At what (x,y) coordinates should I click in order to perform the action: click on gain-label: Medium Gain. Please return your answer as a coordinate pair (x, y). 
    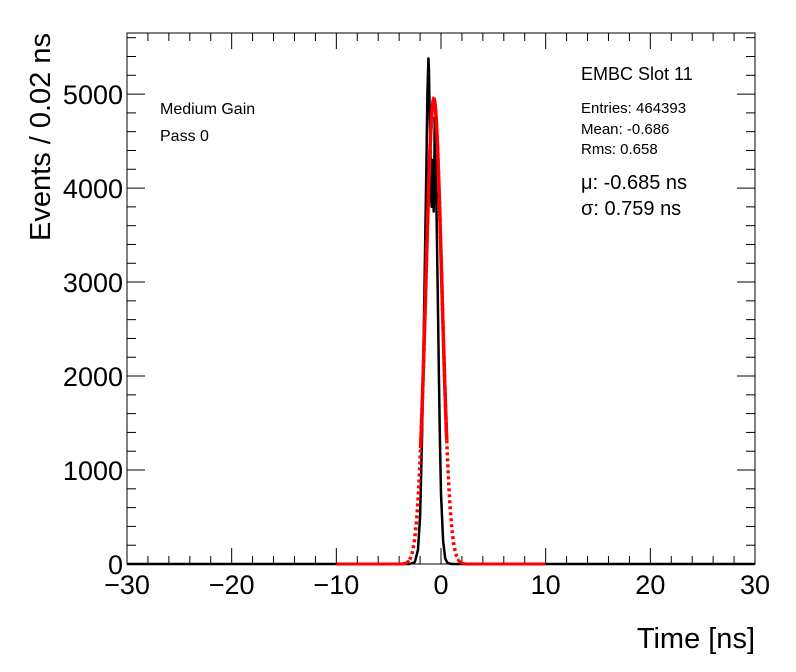
    Looking at the image, I should click on (207, 109).